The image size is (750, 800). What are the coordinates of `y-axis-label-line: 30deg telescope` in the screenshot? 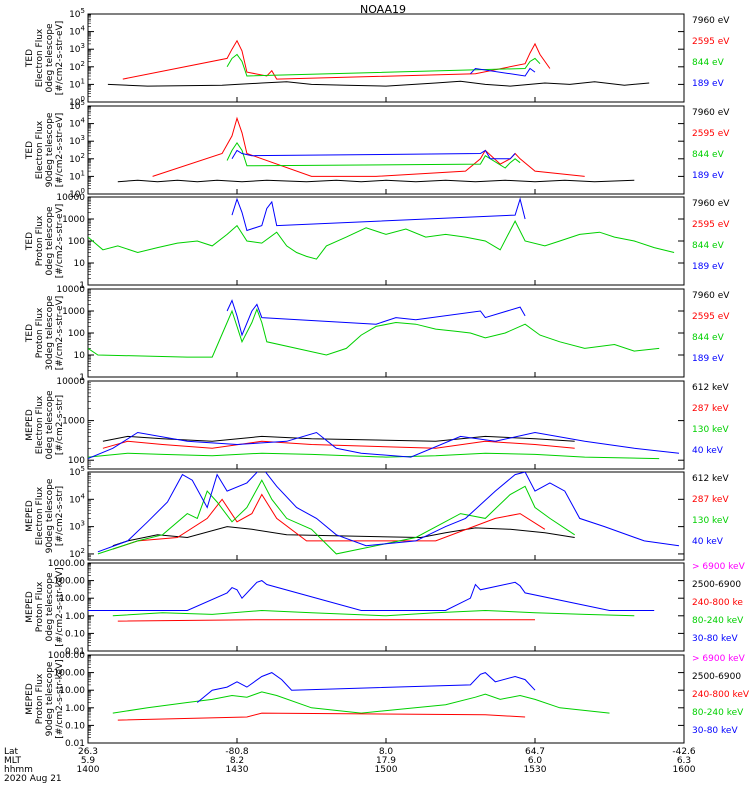 It's located at (50, 332).